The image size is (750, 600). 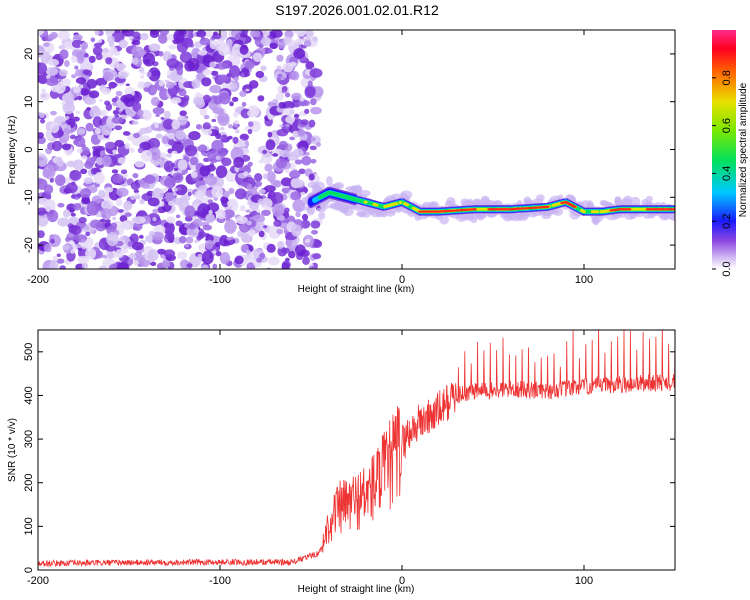 I want to click on colorbar-tick-label: 0.4, so click(x=727, y=173).